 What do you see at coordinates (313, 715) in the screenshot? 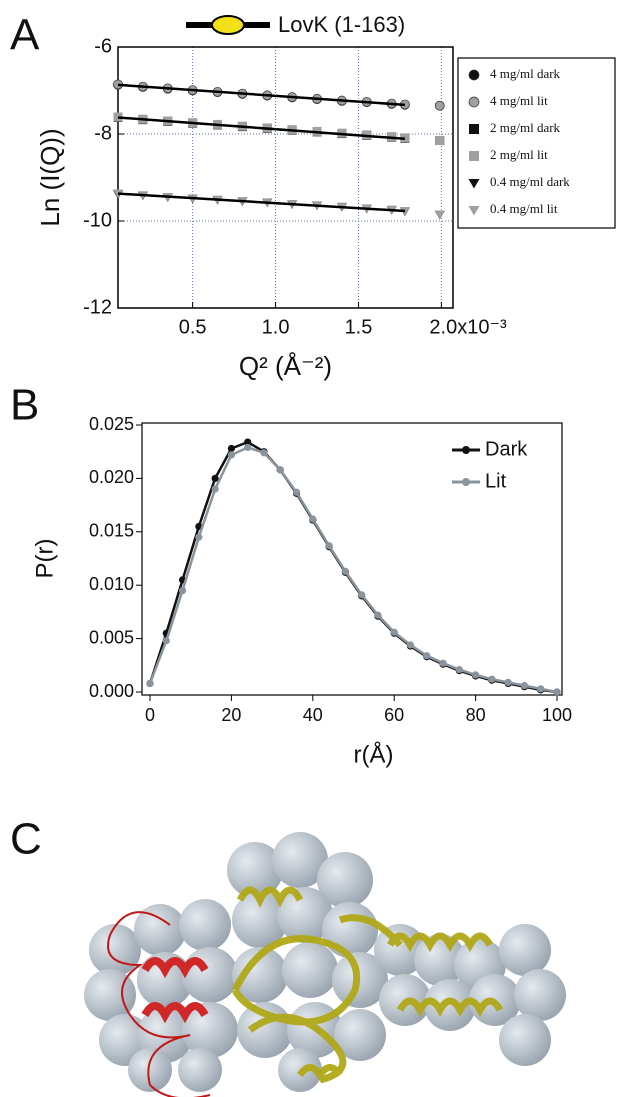
I see `x-tick-label: 40` at bounding box center [313, 715].